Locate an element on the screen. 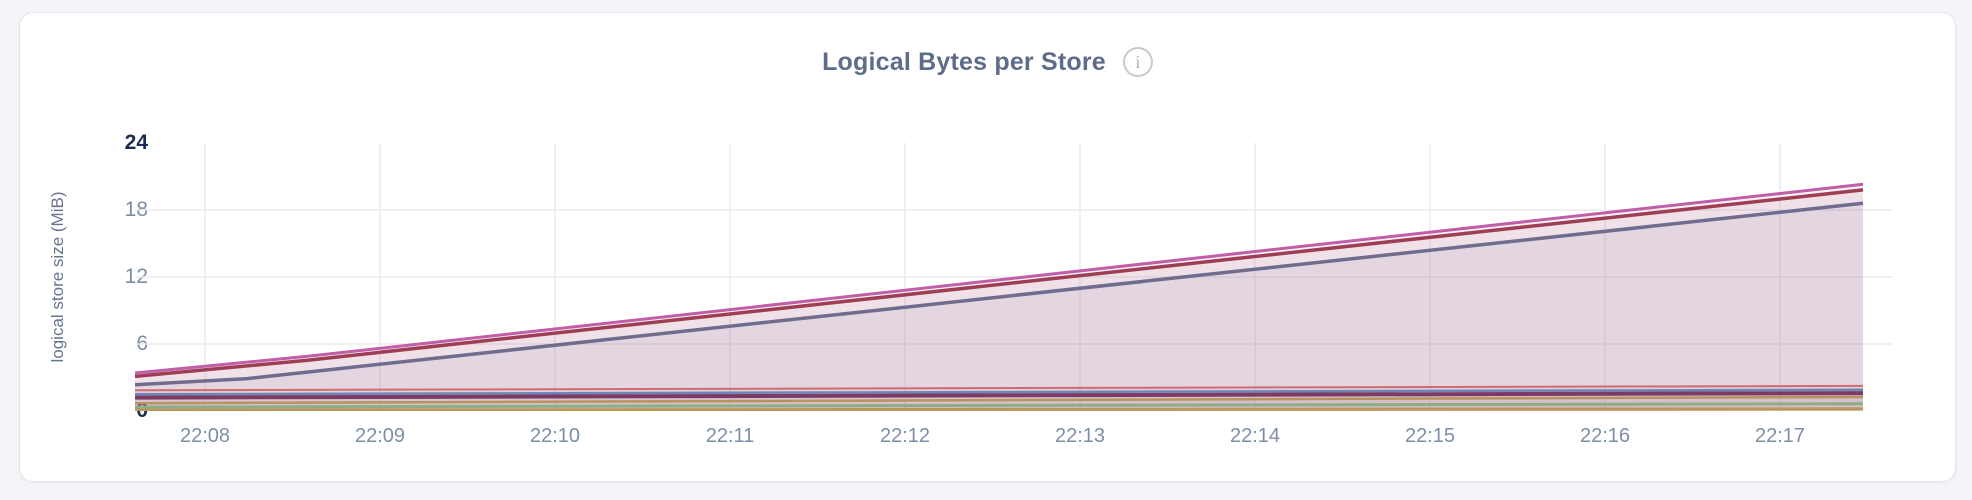 This screenshot has width=1972, height=500. chart-header: Logical Bytes per Store i is located at coordinates (987, 62).